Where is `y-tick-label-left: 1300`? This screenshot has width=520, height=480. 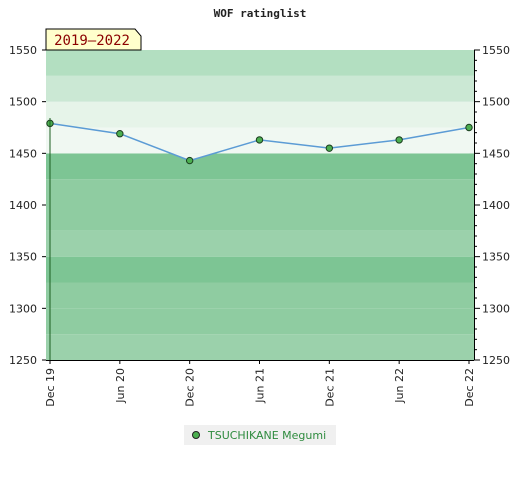 y-tick-label-left: 1300 is located at coordinates (23, 308).